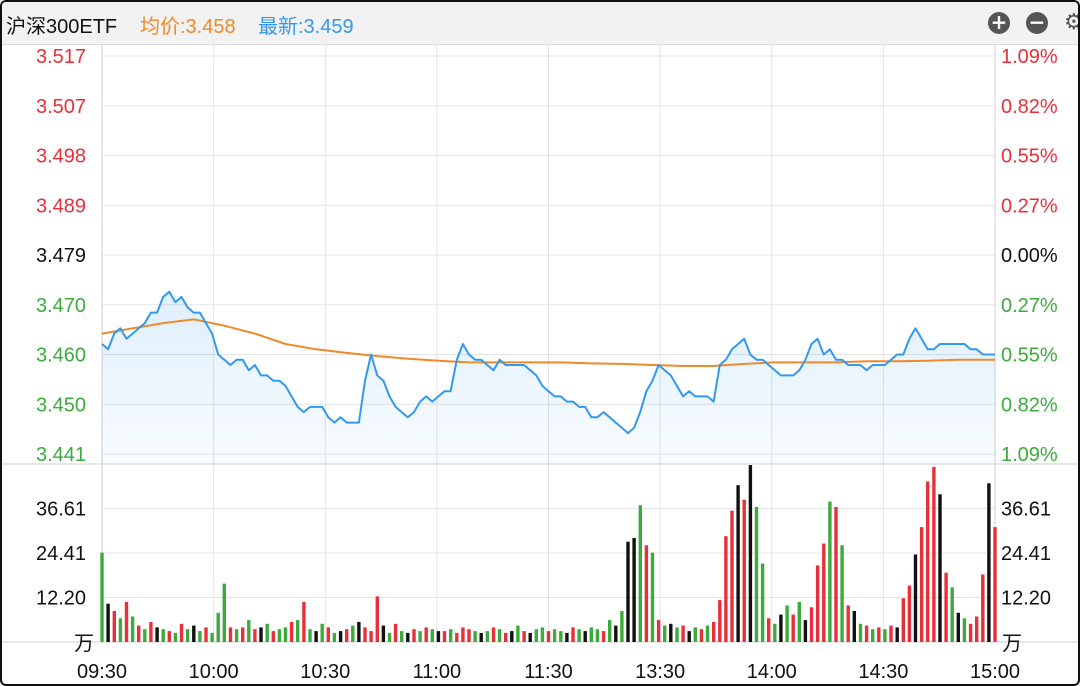  I want to click on price-tick-label: 3.460, so click(61, 356).